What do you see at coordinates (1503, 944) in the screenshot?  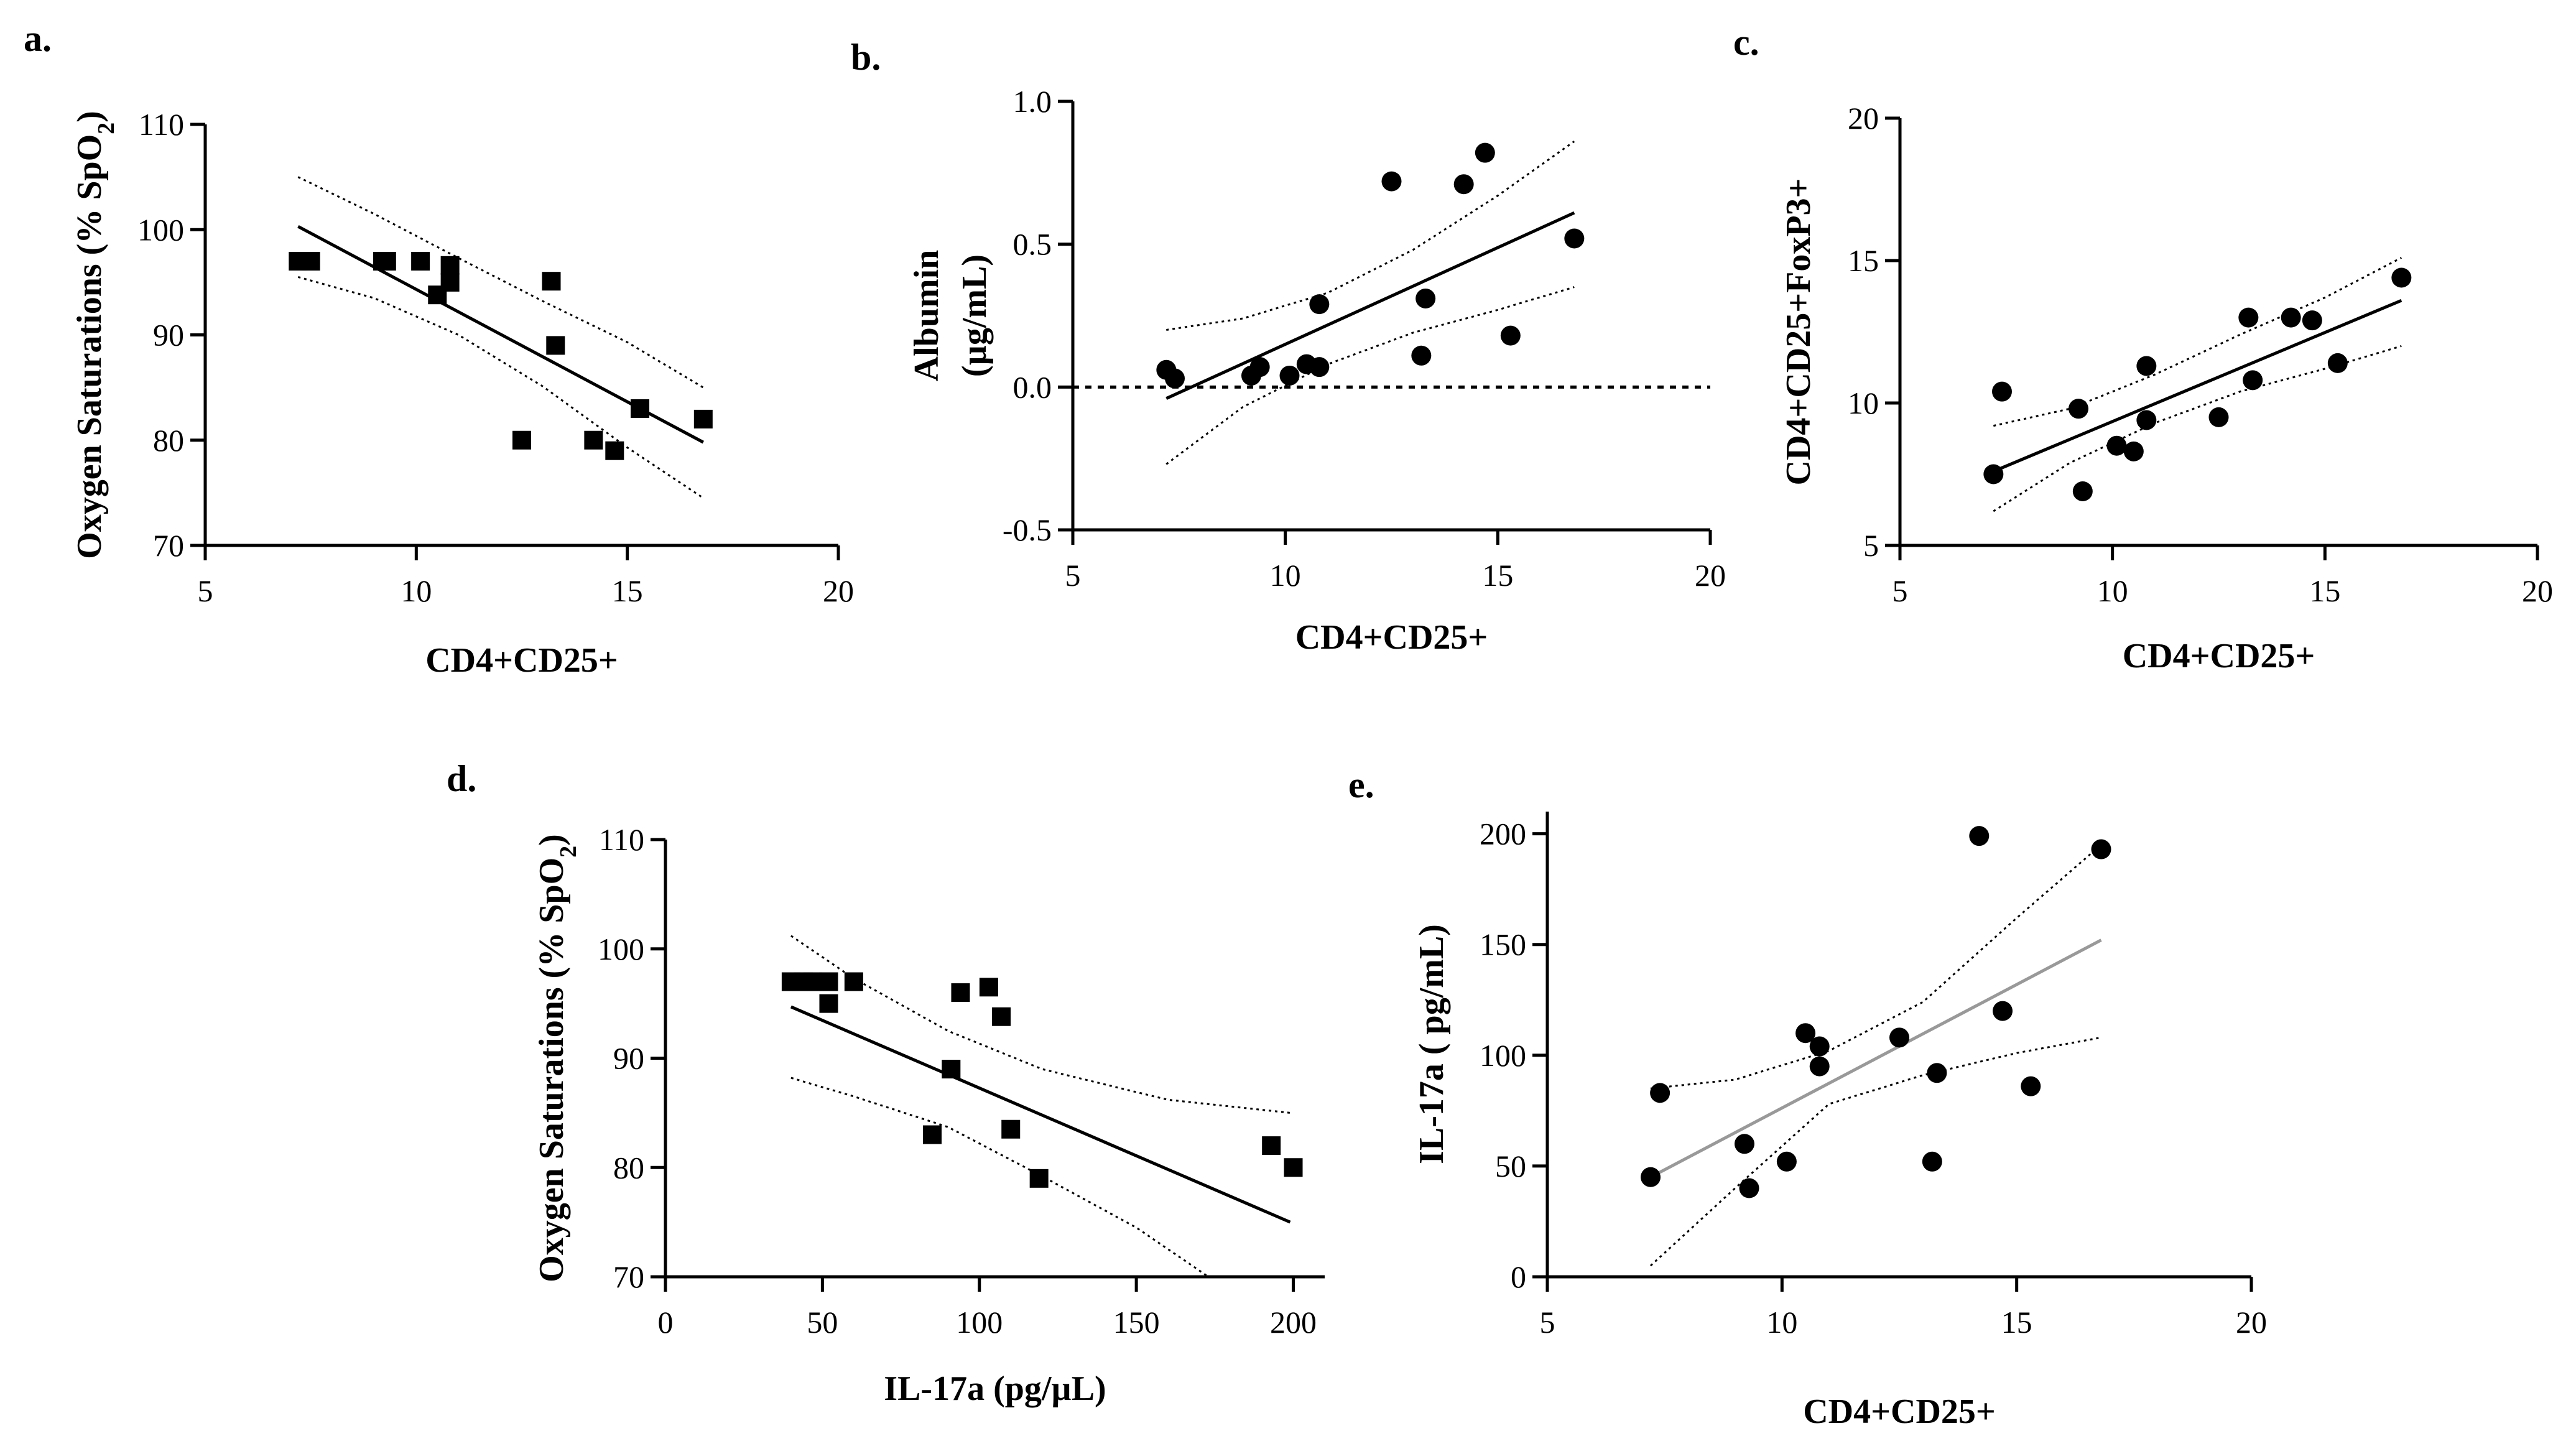 I see `y-tick-label: 150` at bounding box center [1503, 944].